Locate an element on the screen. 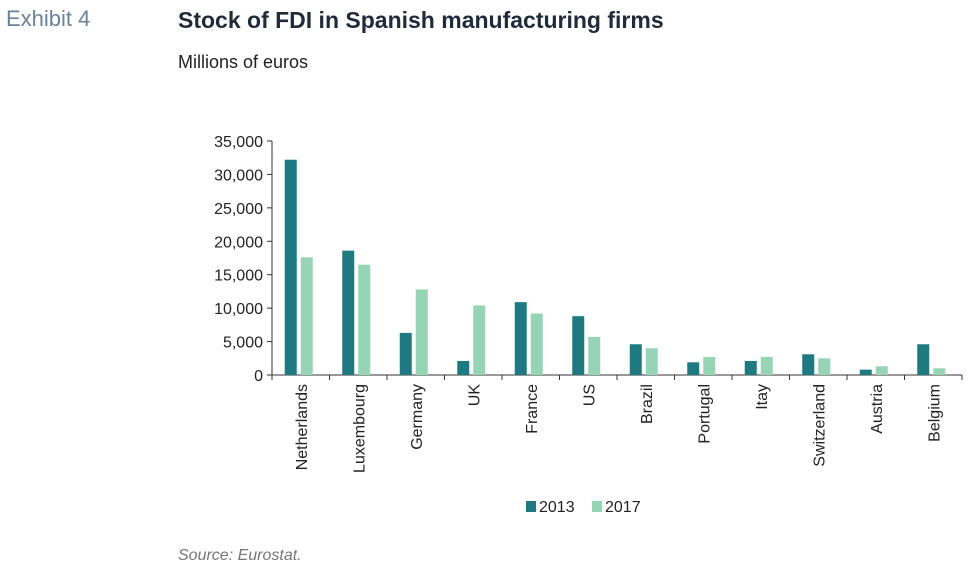 This screenshot has width=969, height=572. x-tick-label: Netherlands is located at coordinates (302, 427).